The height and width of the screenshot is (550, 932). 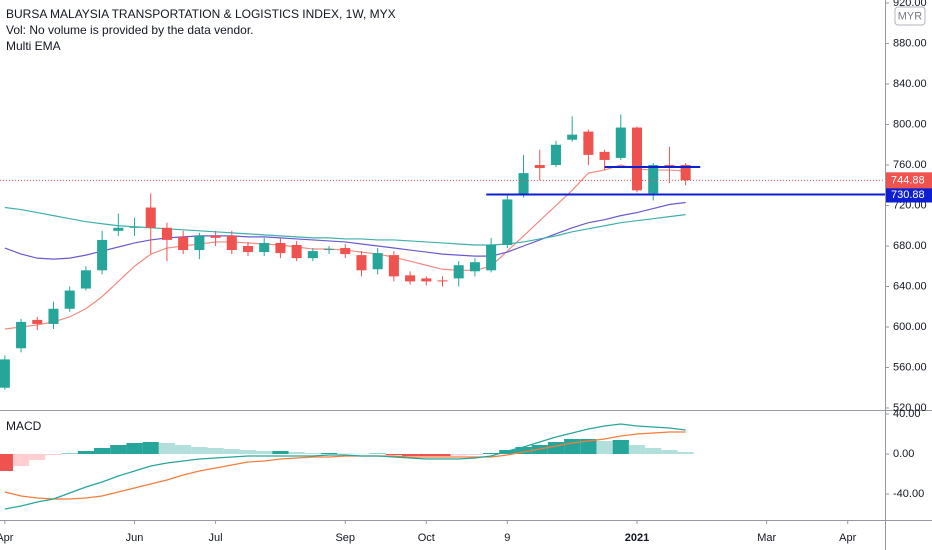 I want to click on indicator-name: Multi EMA, so click(x=33, y=46).